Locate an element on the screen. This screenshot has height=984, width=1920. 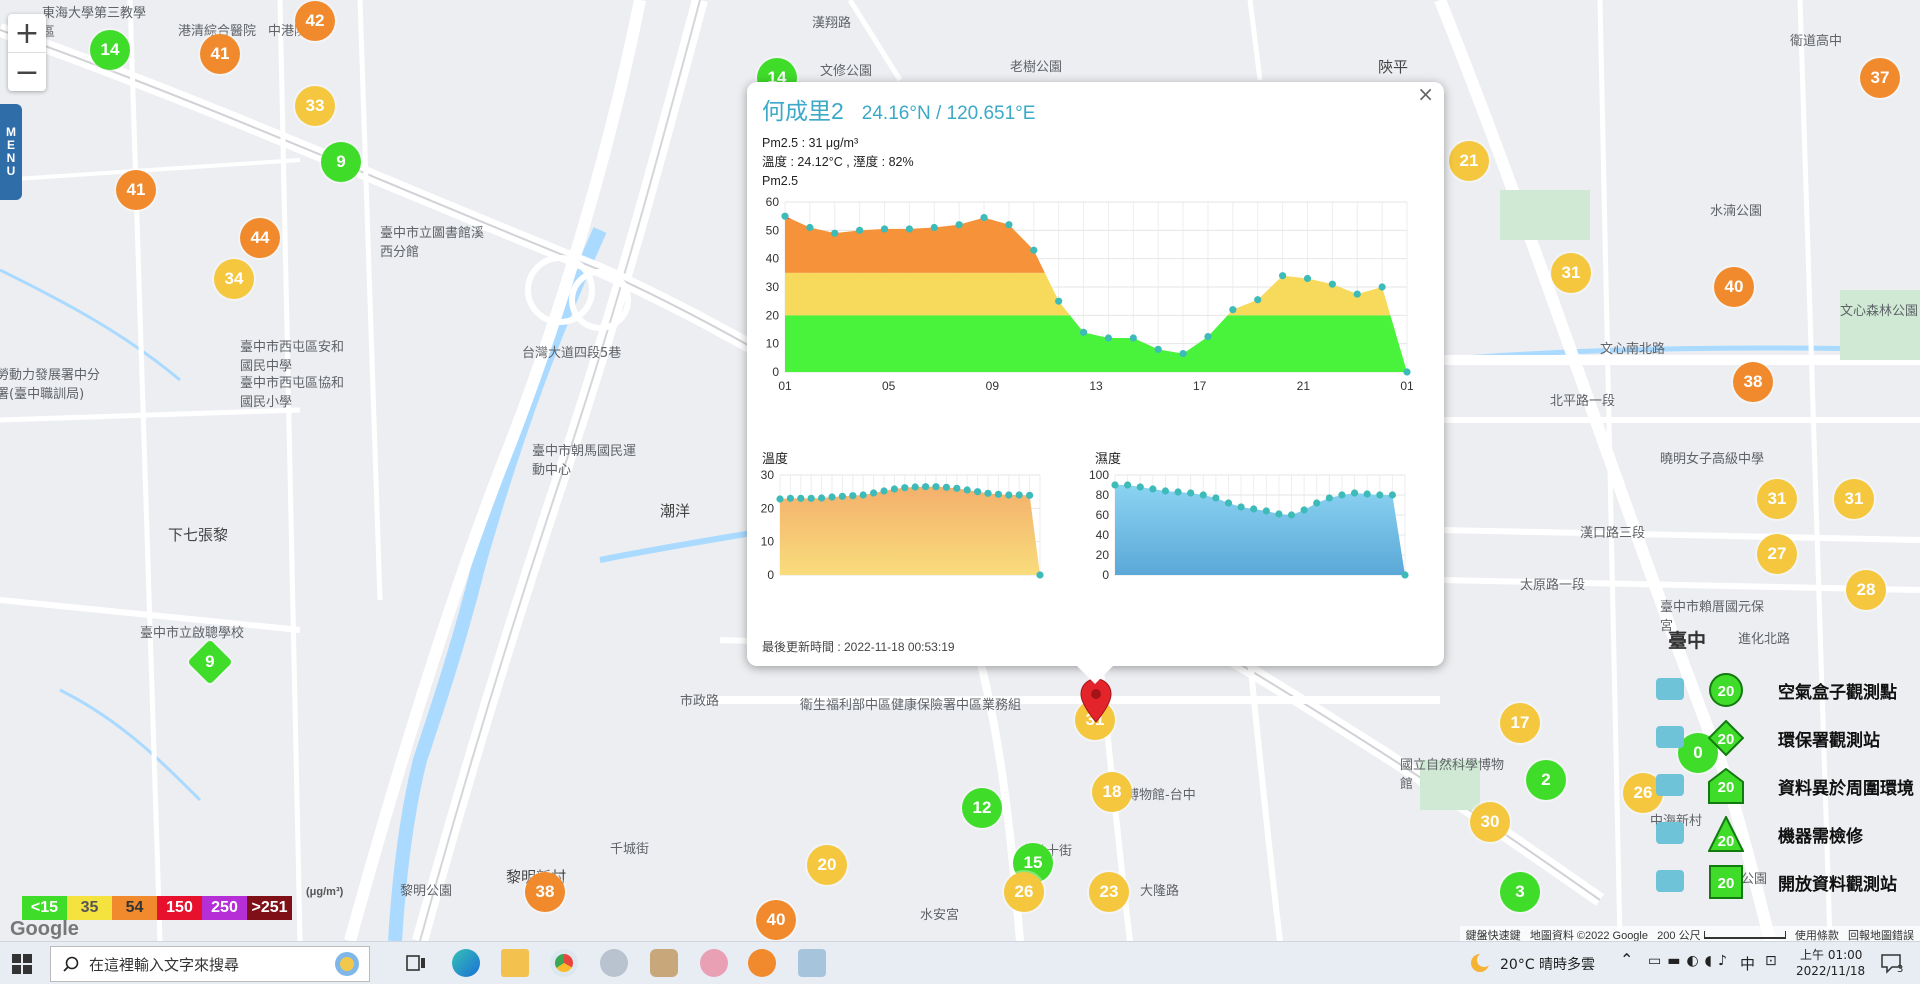
aq-station-marker: 44 is located at coordinates (260, 238).